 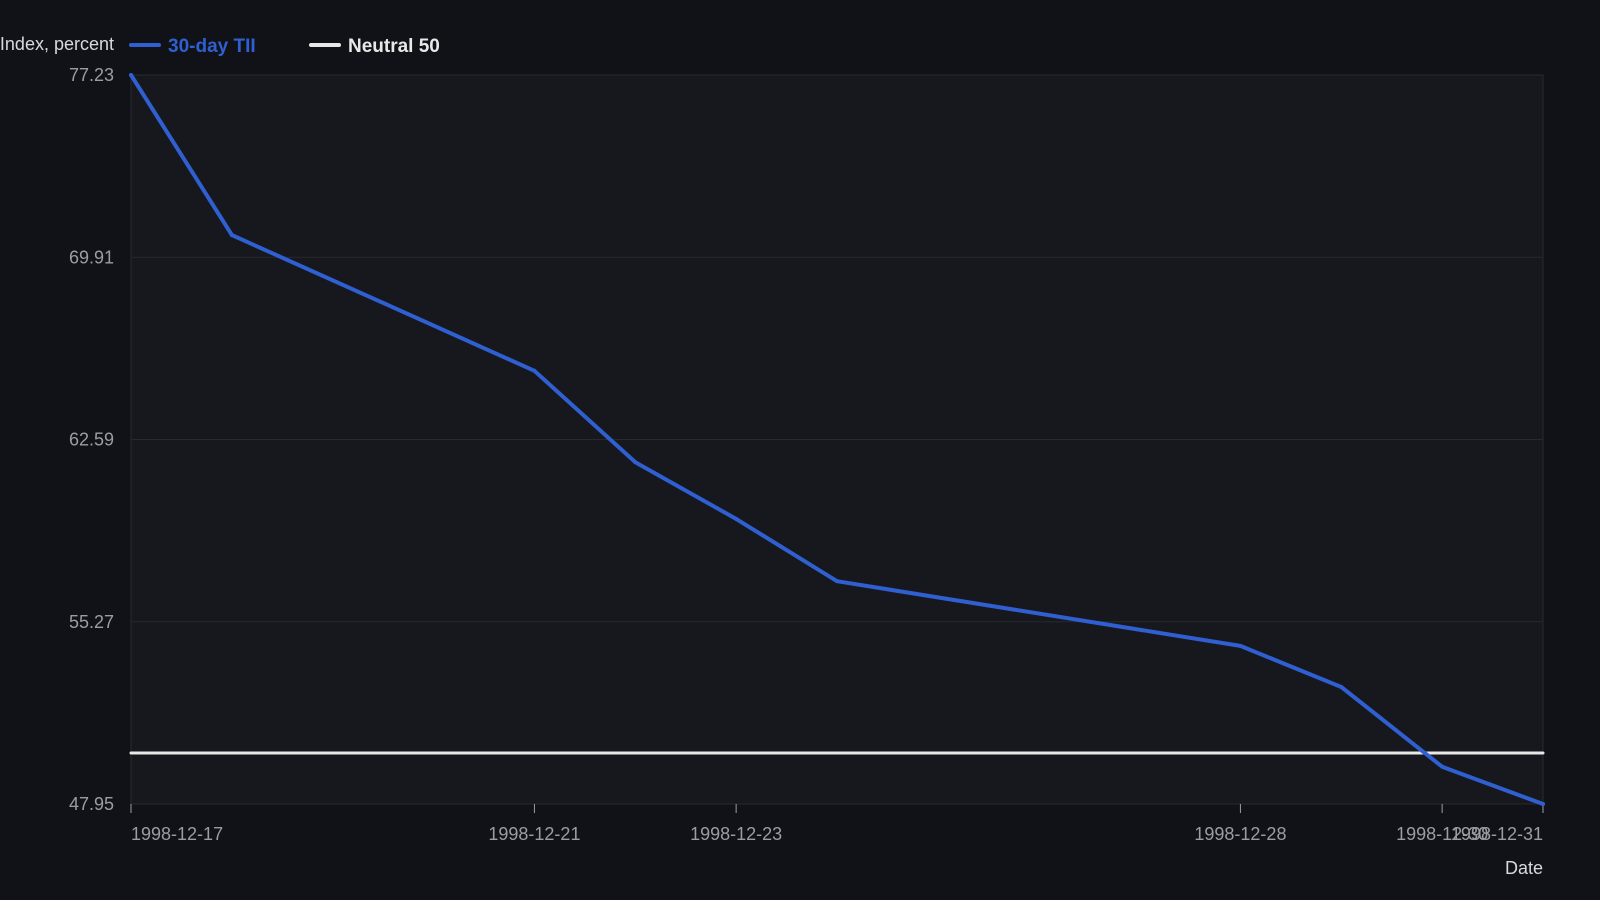 I want to click on x-tick-label: 1998-12-23, so click(x=736, y=834).